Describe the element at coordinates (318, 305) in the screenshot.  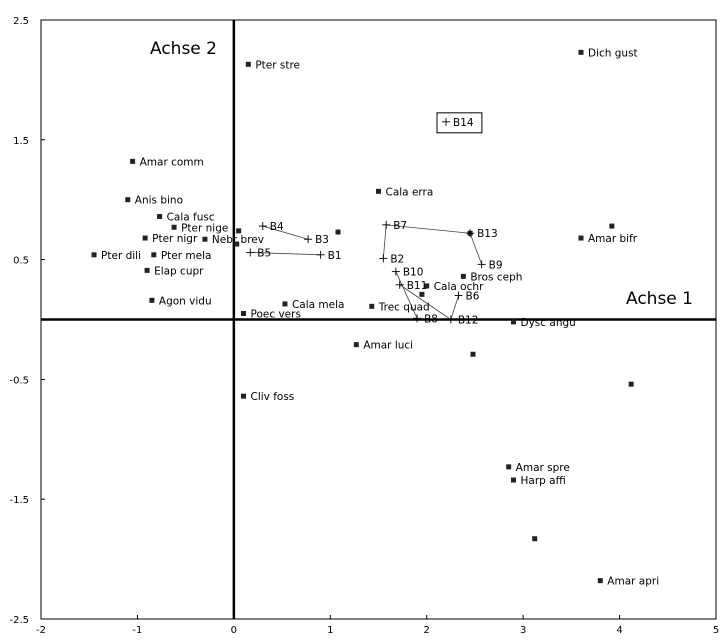
I see `species-label: Cala mela` at that location.